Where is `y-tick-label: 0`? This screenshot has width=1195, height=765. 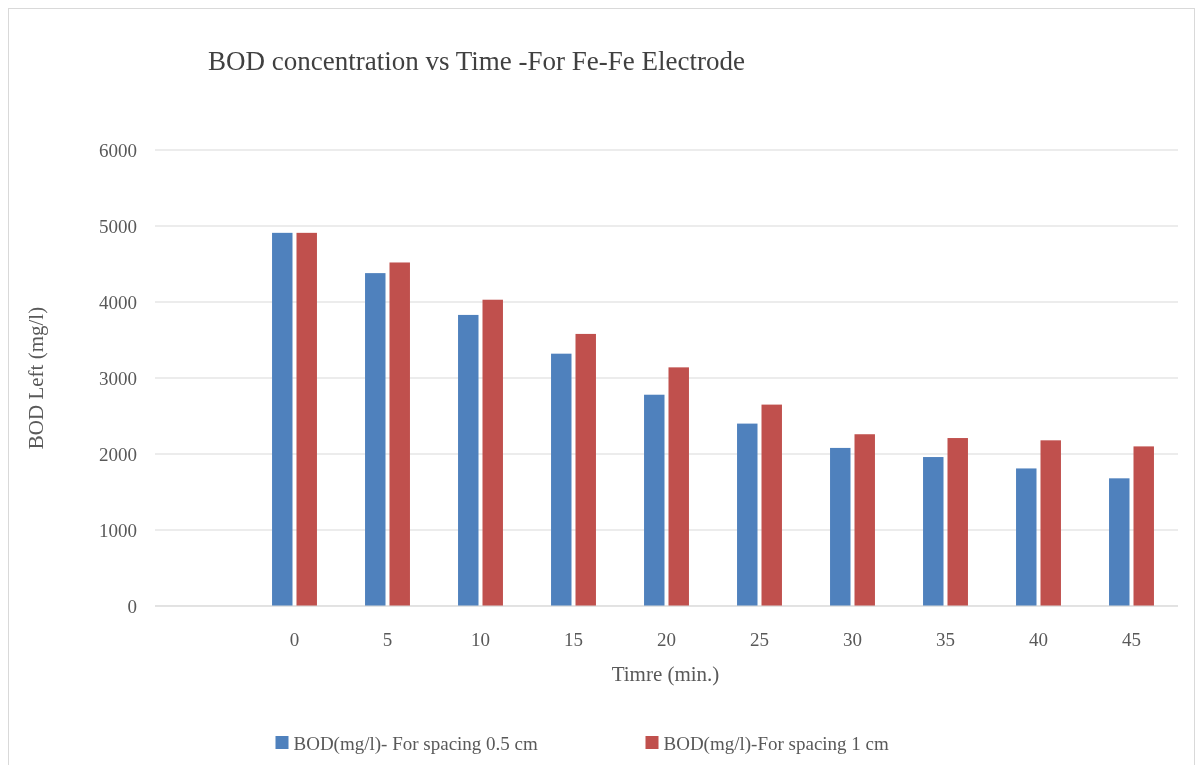 y-tick-label: 0 is located at coordinates (132, 606).